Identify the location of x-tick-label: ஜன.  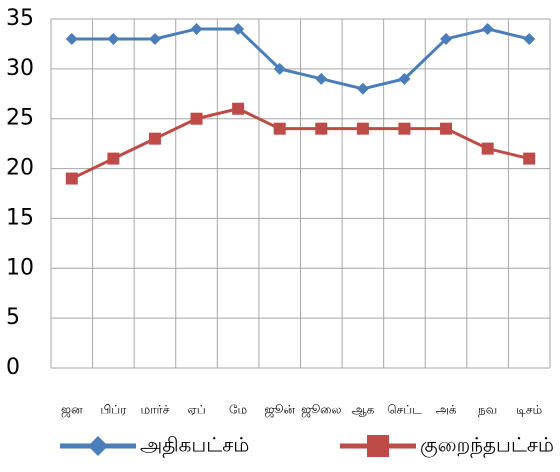
(72, 410).